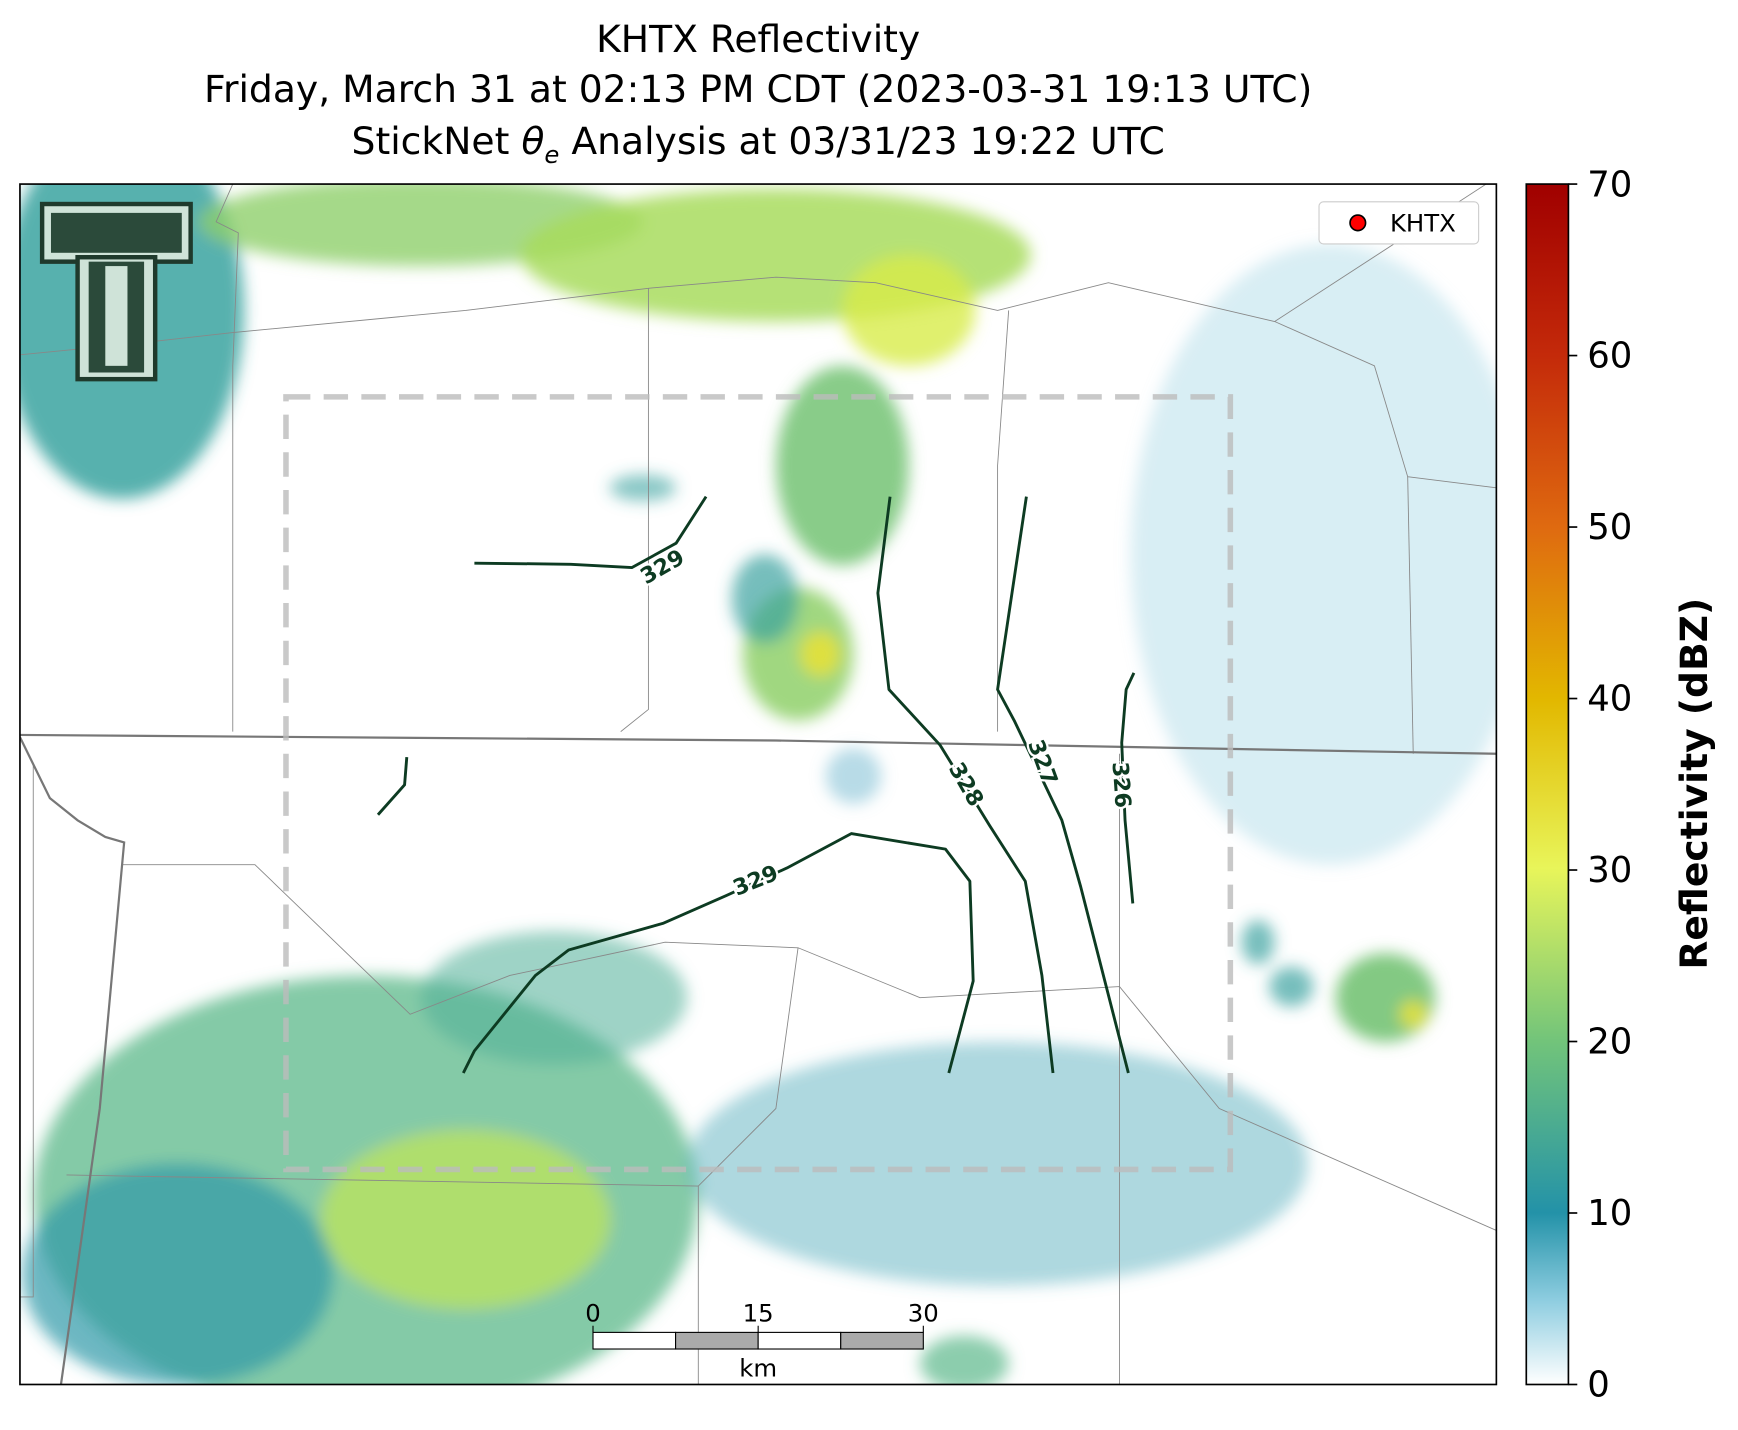 Image resolution: width=1738 pixels, height=1430 pixels. I want to click on colorbar-tick-label: 0, so click(1598, 1385).